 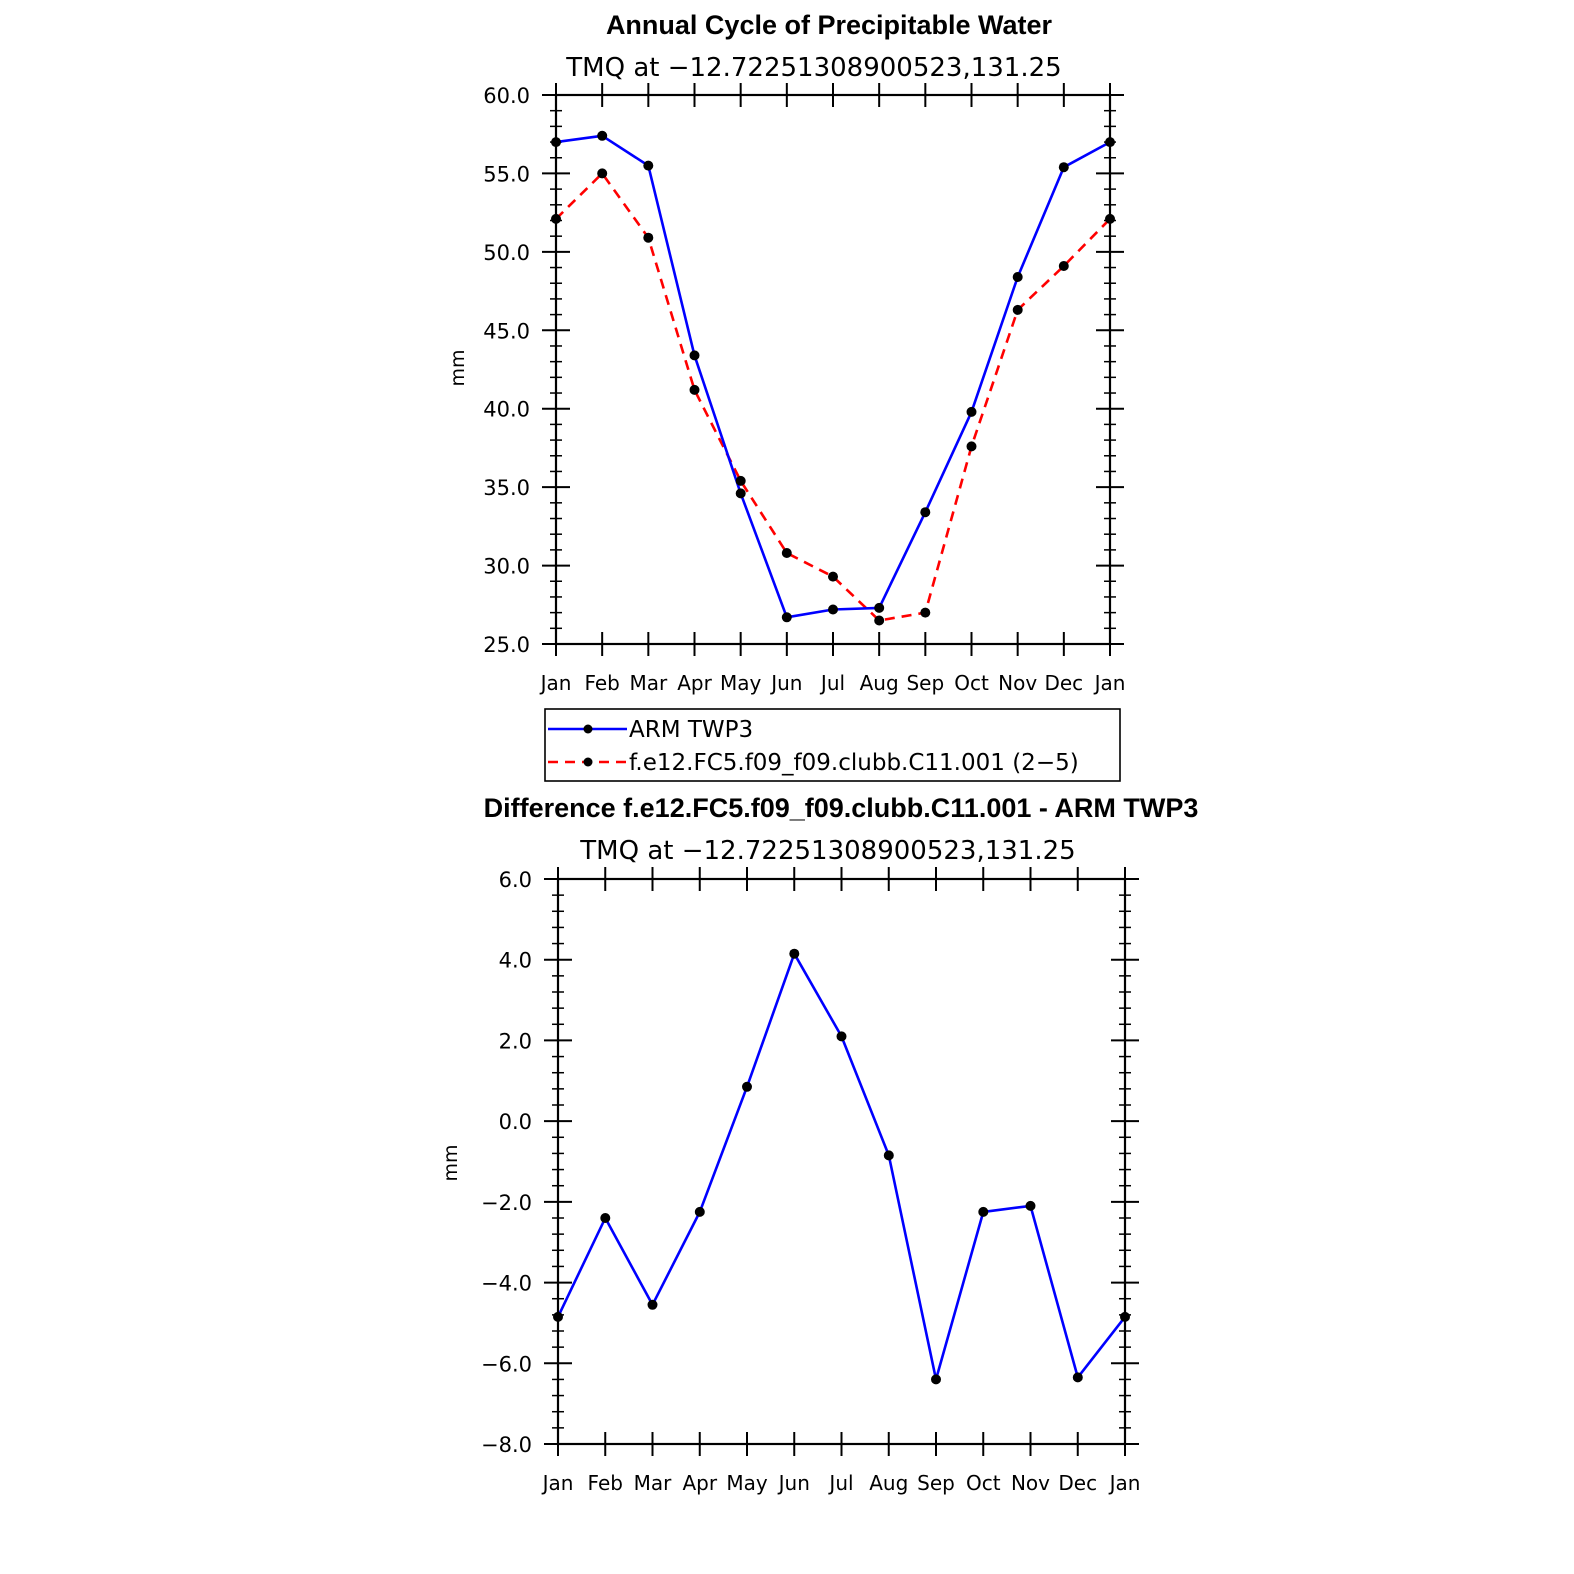 What do you see at coordinates (879, 683) in the screenshot?
I see `top-x-tick-label: Aug` at bounding box center [879, 683].